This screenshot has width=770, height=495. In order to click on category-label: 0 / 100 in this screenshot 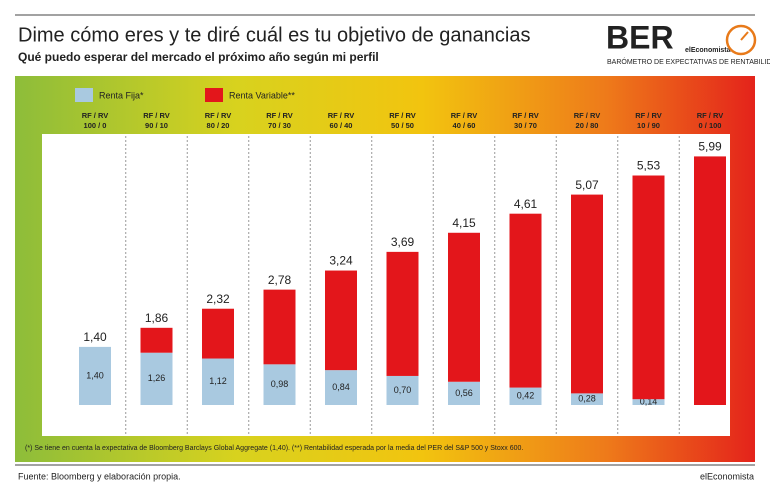, I will do `click(710, 125)`.